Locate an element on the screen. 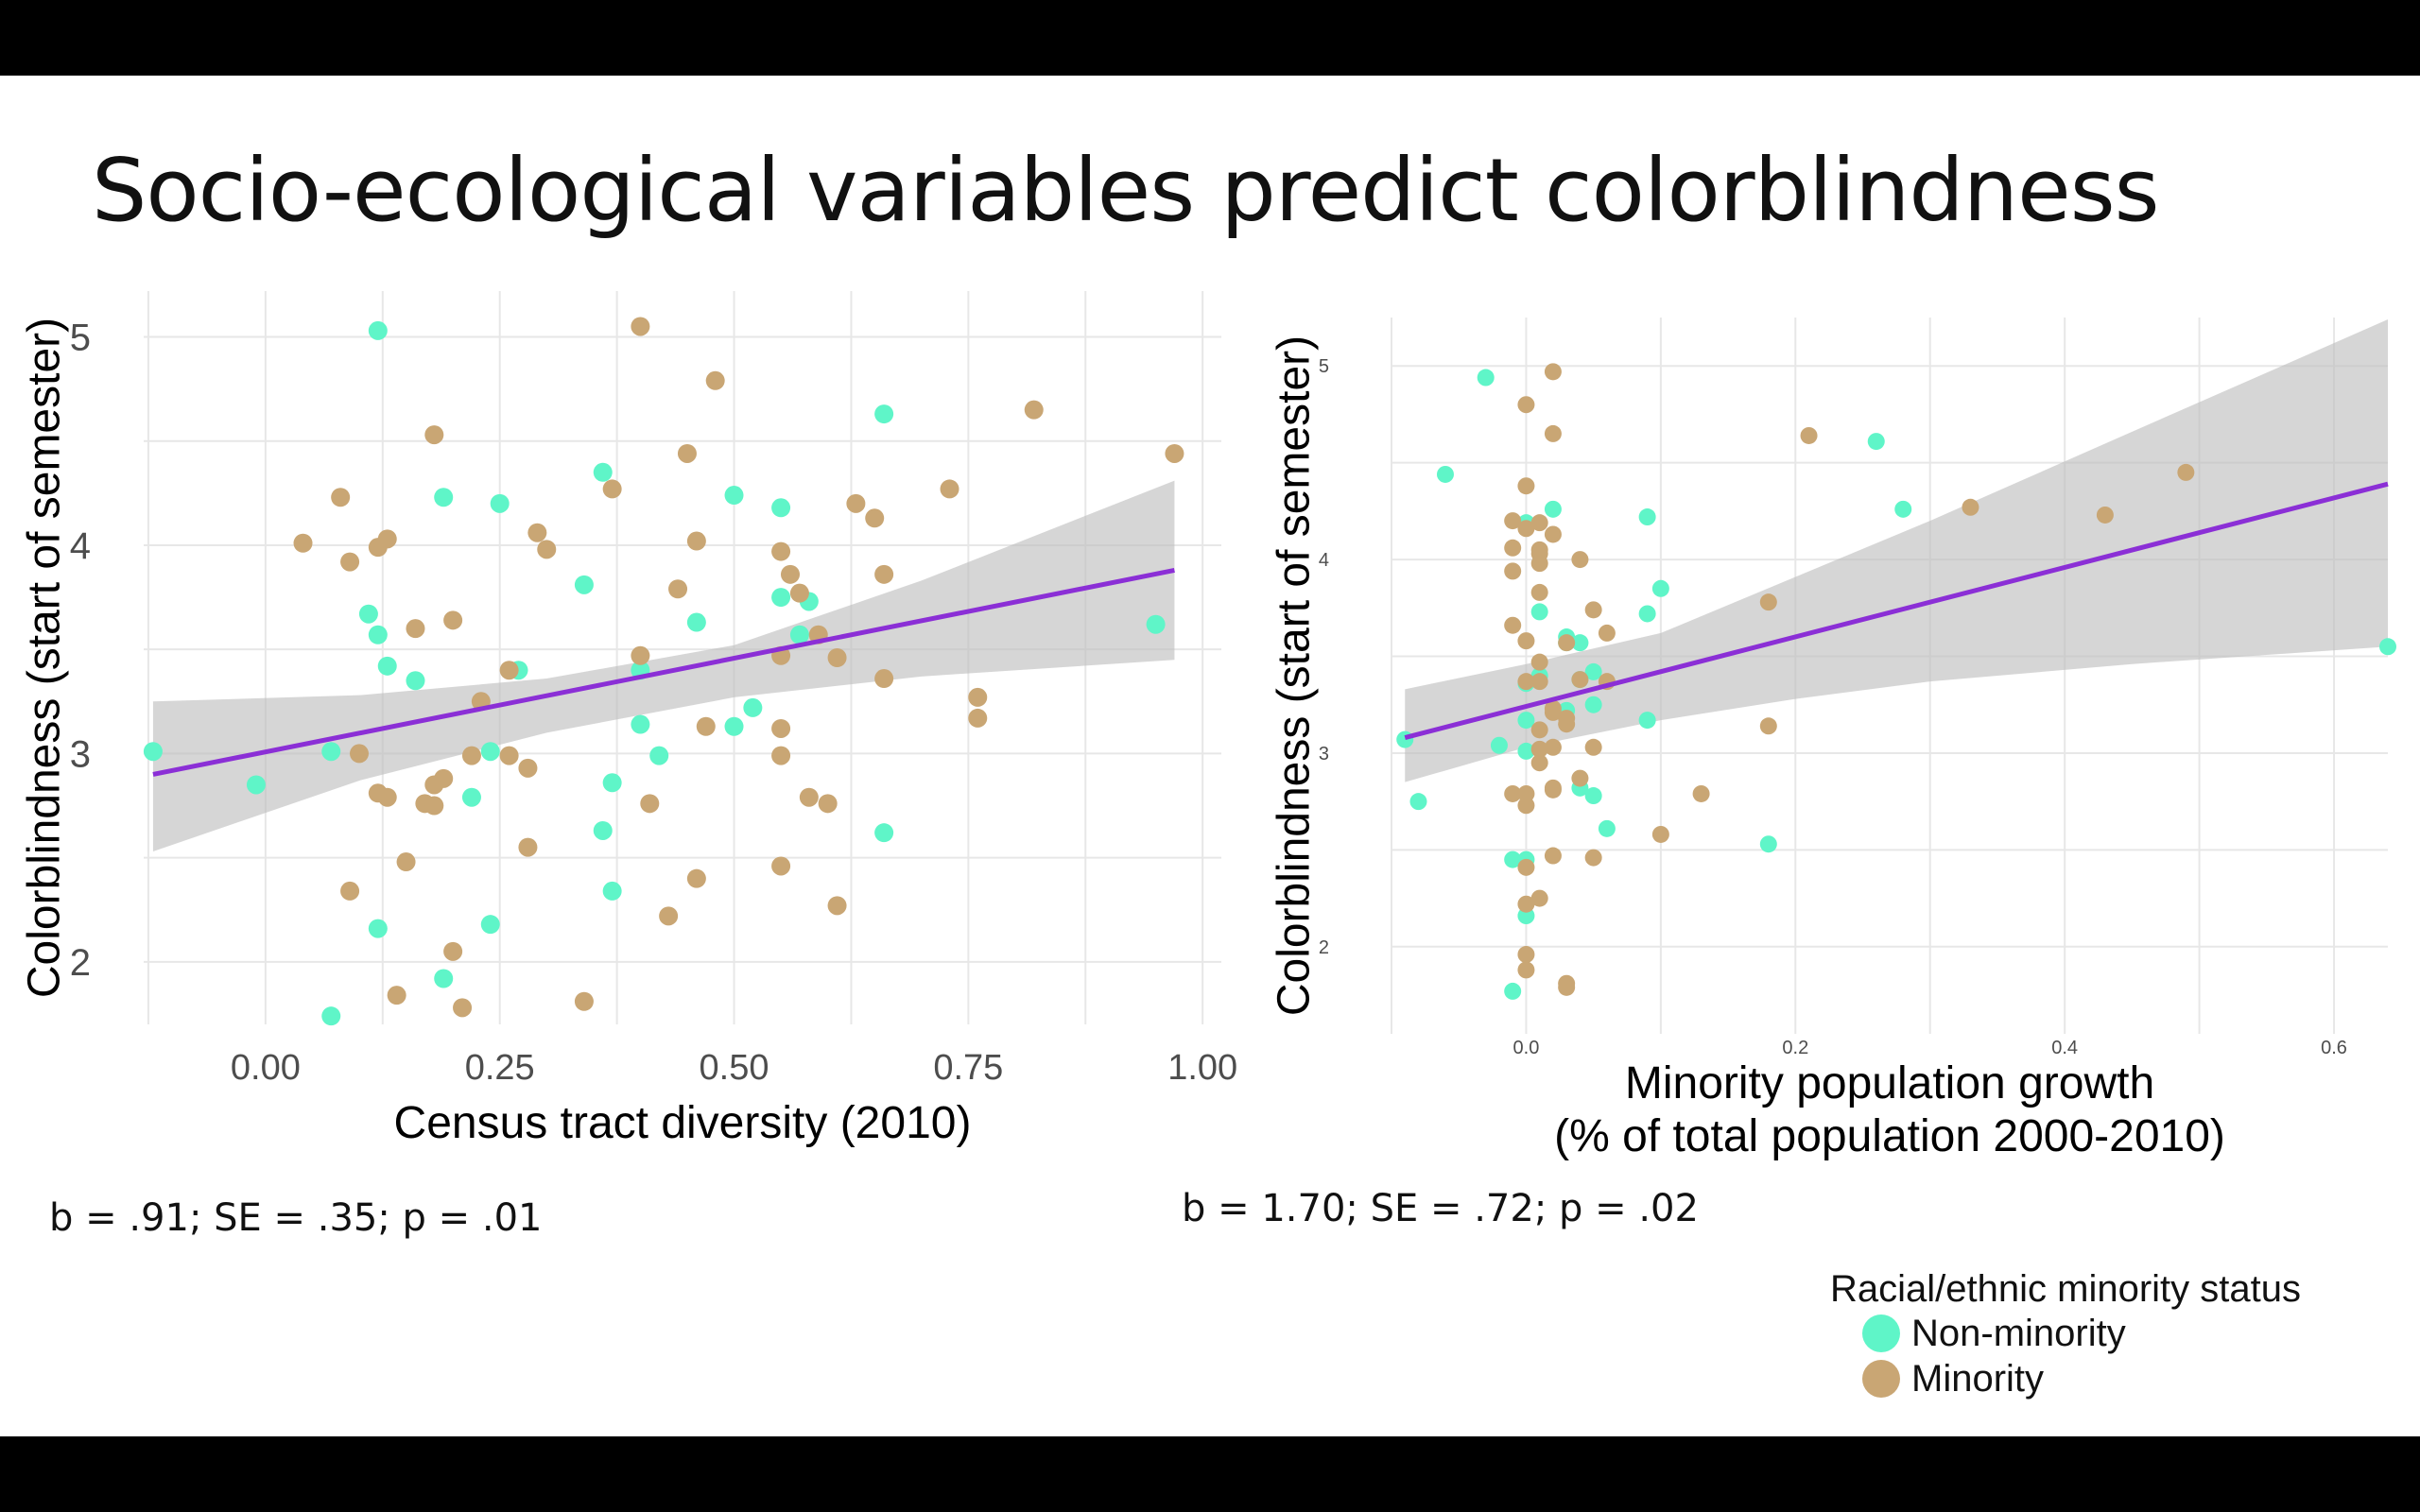 Image resolution: width=2420 pixels, height=1512 pixels. left-x-tick-label: 0.00 is located at coordinates (266, 1068).